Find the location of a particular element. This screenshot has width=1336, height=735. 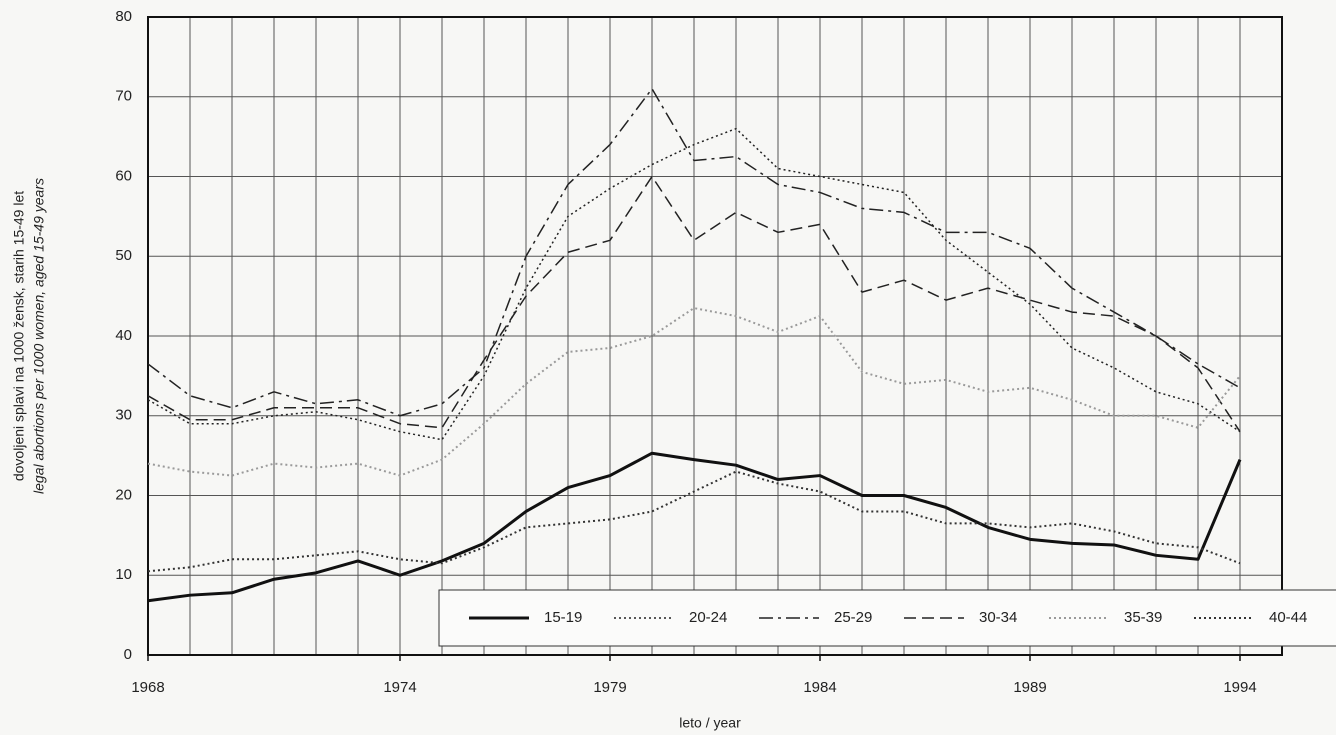

x-tick-label: 1979 is located at coordinates (609, 687).